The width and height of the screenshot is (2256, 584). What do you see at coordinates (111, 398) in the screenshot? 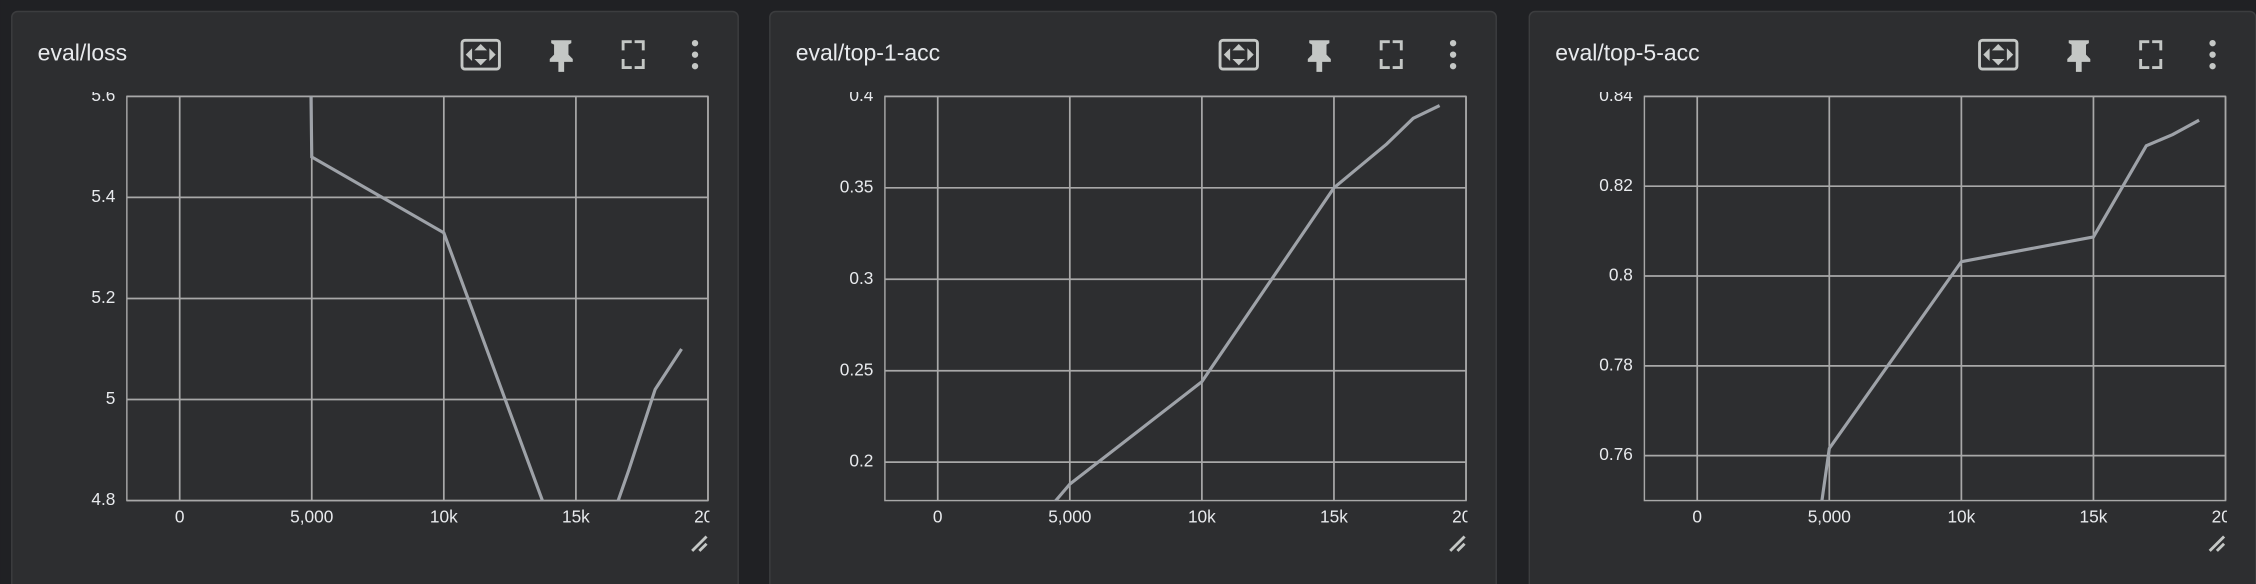
I see `y-tick-label: 5` at bounding box center [111, 398].